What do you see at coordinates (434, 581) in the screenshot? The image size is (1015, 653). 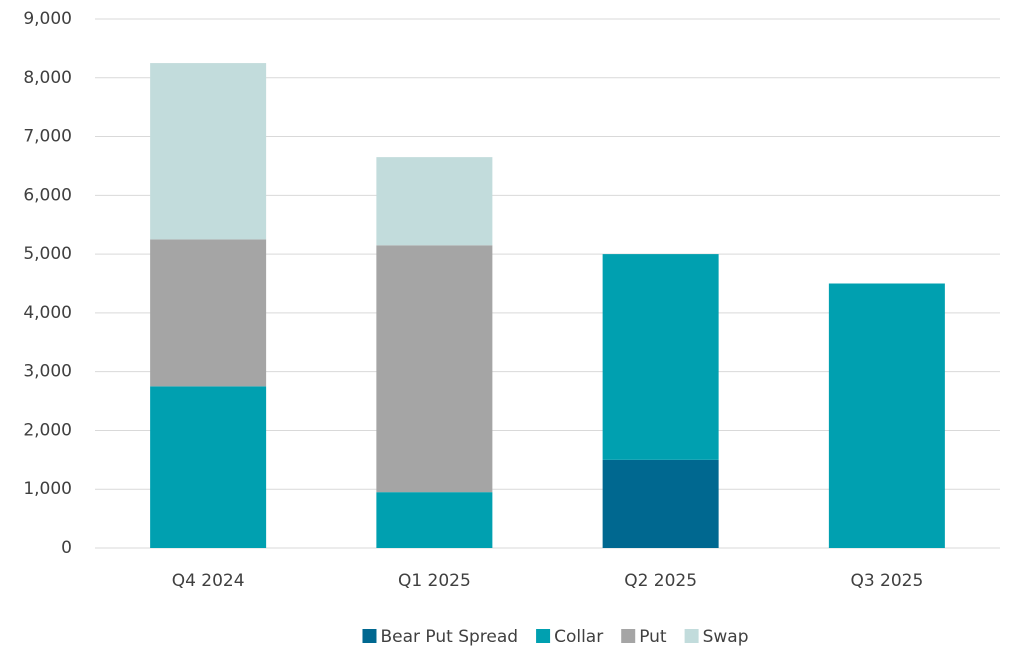 I see `x-tick-label: Q1 2025` at bounding box center [434, 581].